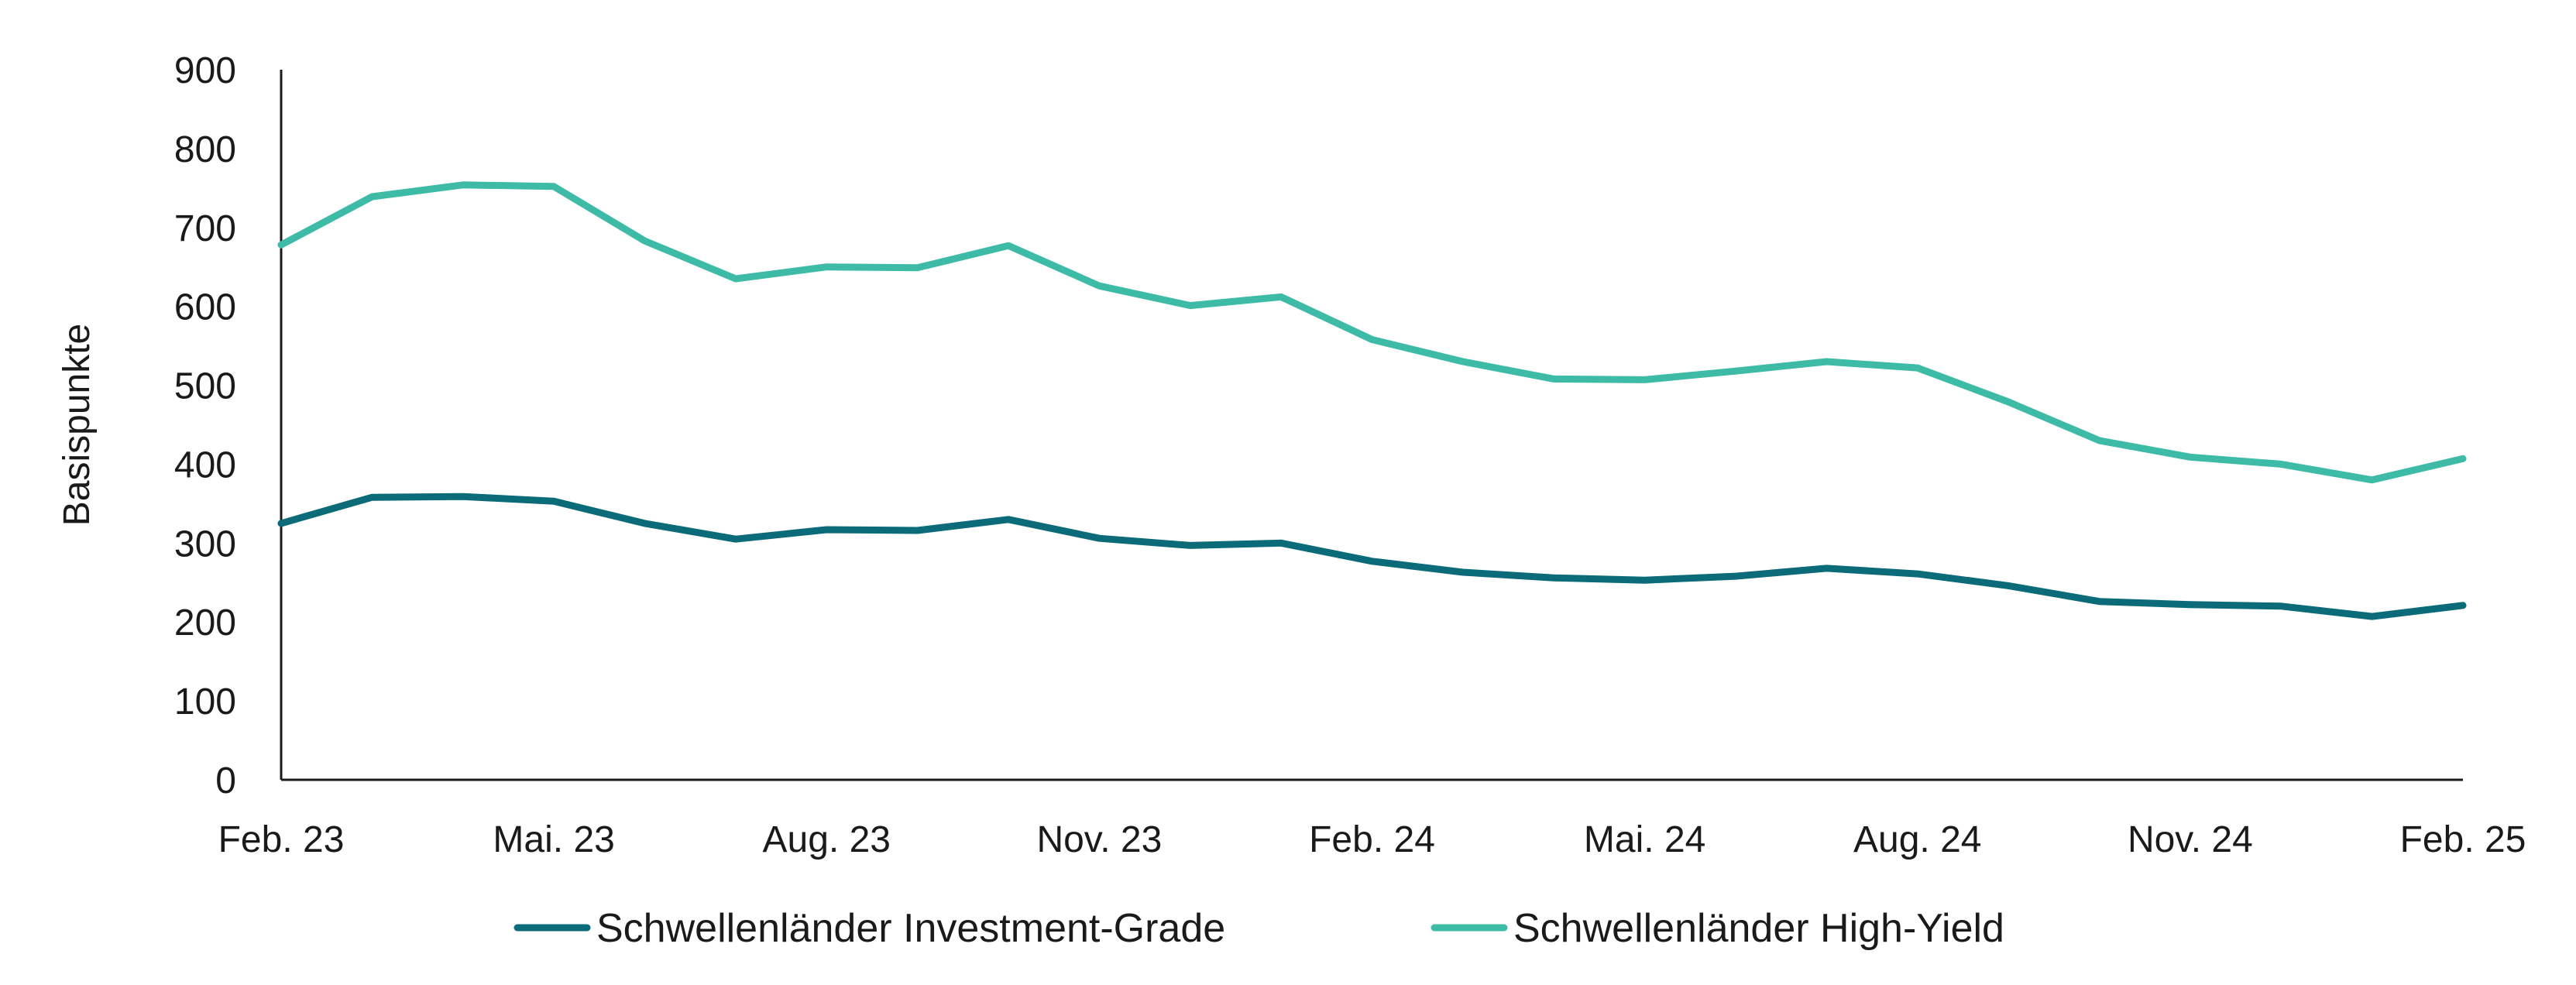 This screenshot has height=985, width=2576. I want to click on y-tick-label: 300, so click(205, 544).